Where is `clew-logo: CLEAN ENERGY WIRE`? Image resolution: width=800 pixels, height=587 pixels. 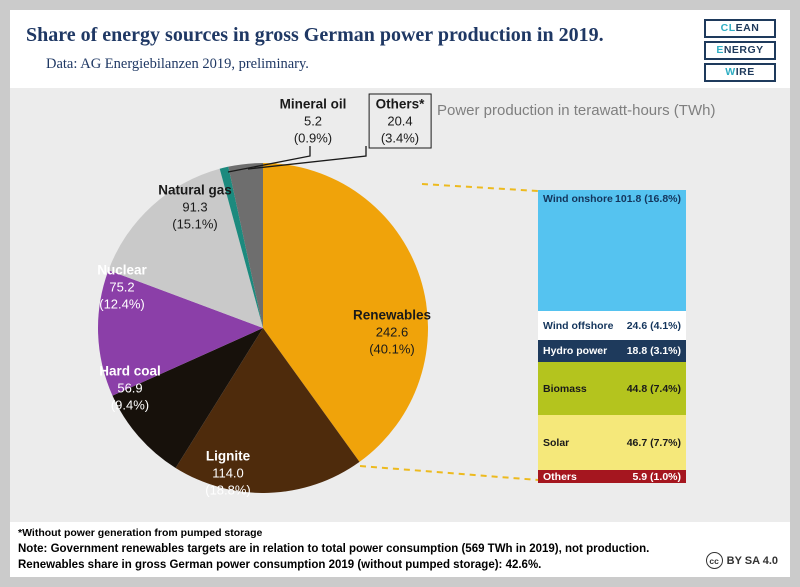
clew-logo: CLEAN ENERGY WIRE is located at coordinates (740, 52).